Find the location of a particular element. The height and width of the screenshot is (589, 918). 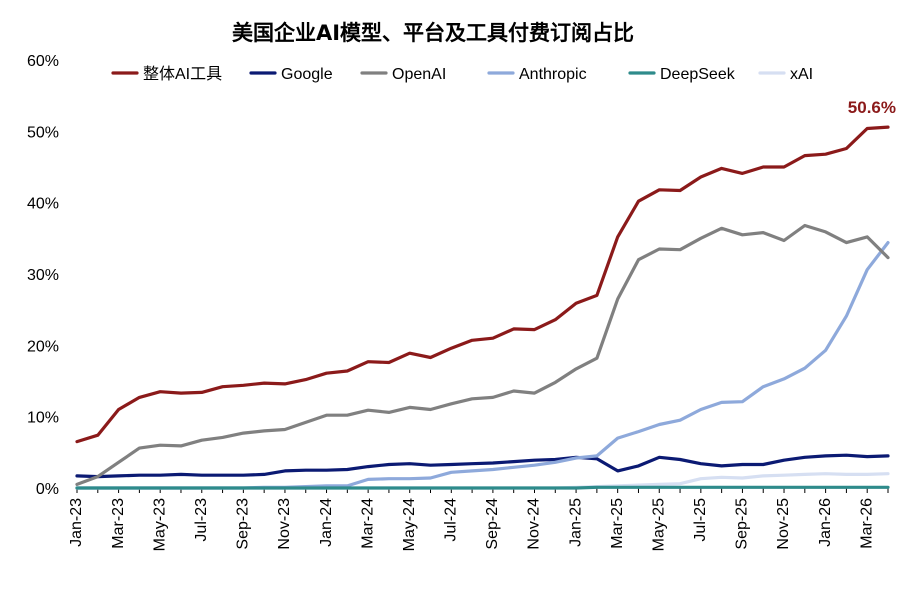

legend-item-ai: 整体AI工具 is located at coordinates (166, 74).